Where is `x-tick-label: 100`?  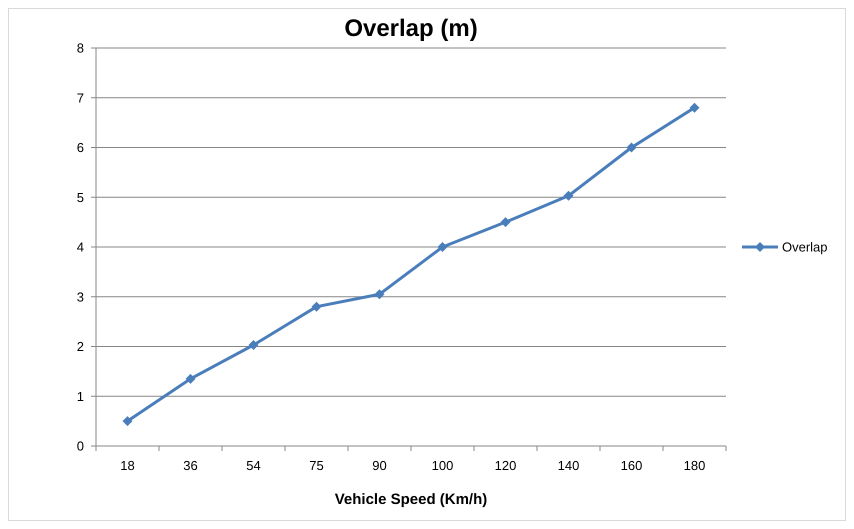 x-tick-label: 100 is located at coordinates (443, 465).